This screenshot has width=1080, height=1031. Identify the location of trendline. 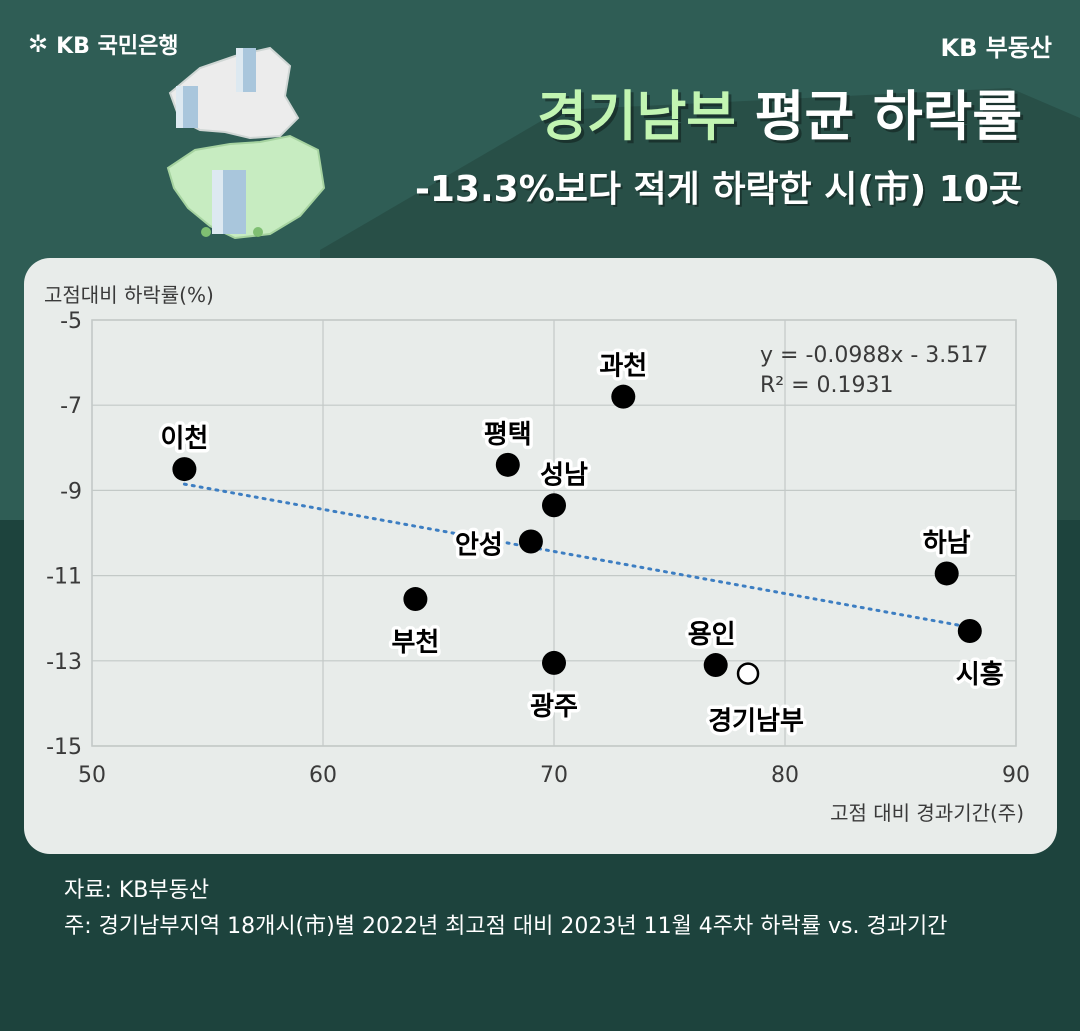
(577, 555).